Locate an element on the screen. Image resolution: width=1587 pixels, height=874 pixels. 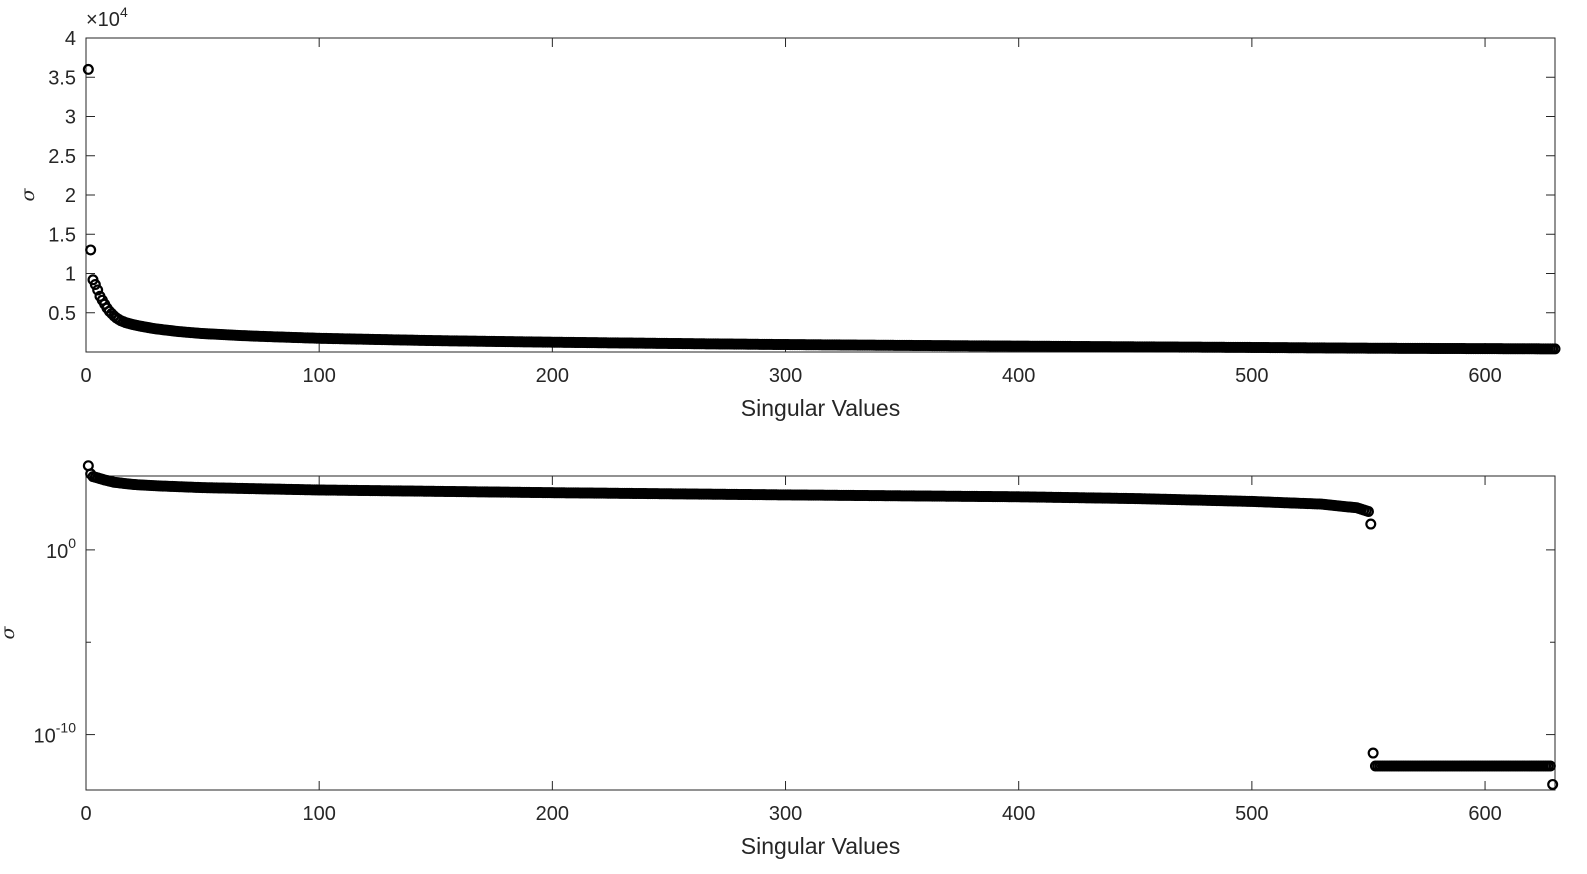
y-tick-label: 0.5 is located at coordinates (62, 314).